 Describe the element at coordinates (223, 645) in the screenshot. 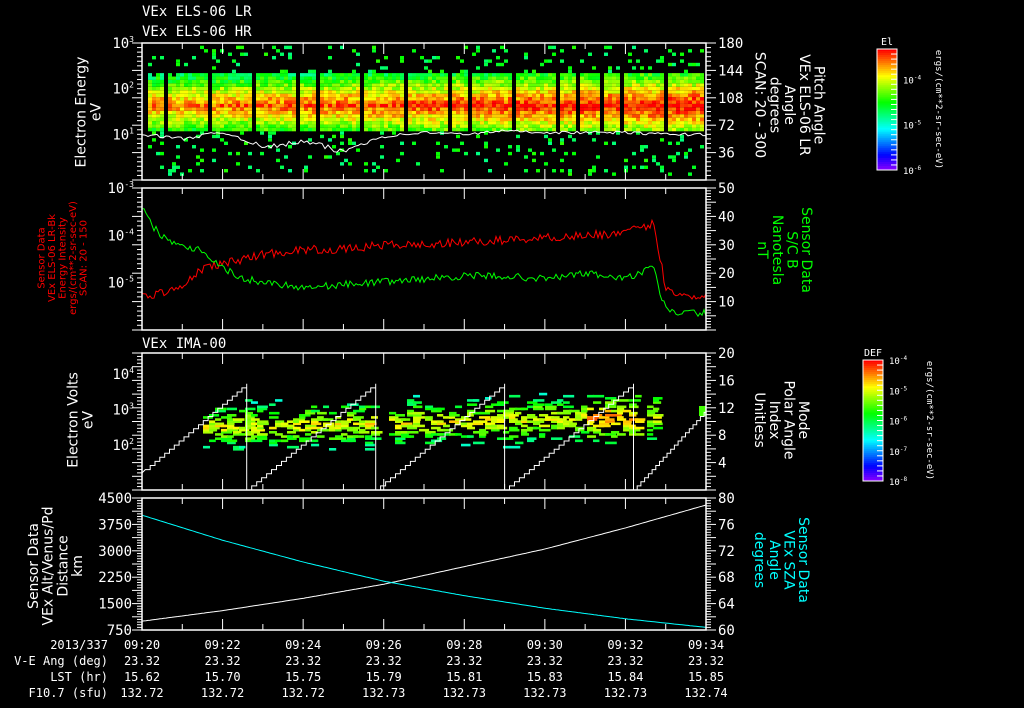

I see `x-tick-label: 09:22` at that location.